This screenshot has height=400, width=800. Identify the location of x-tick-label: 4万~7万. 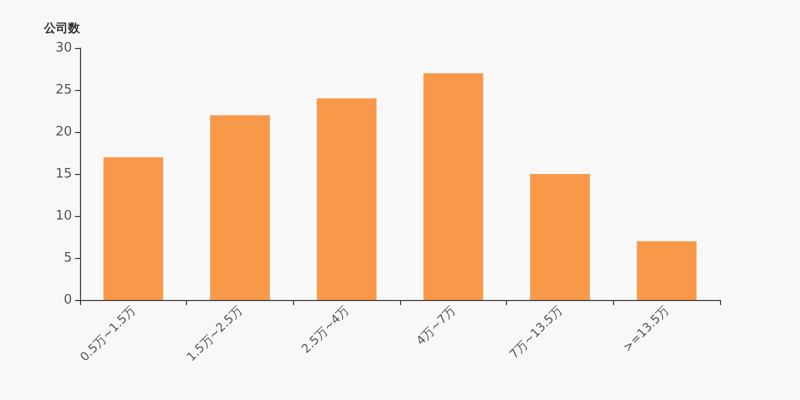
(436, 325).